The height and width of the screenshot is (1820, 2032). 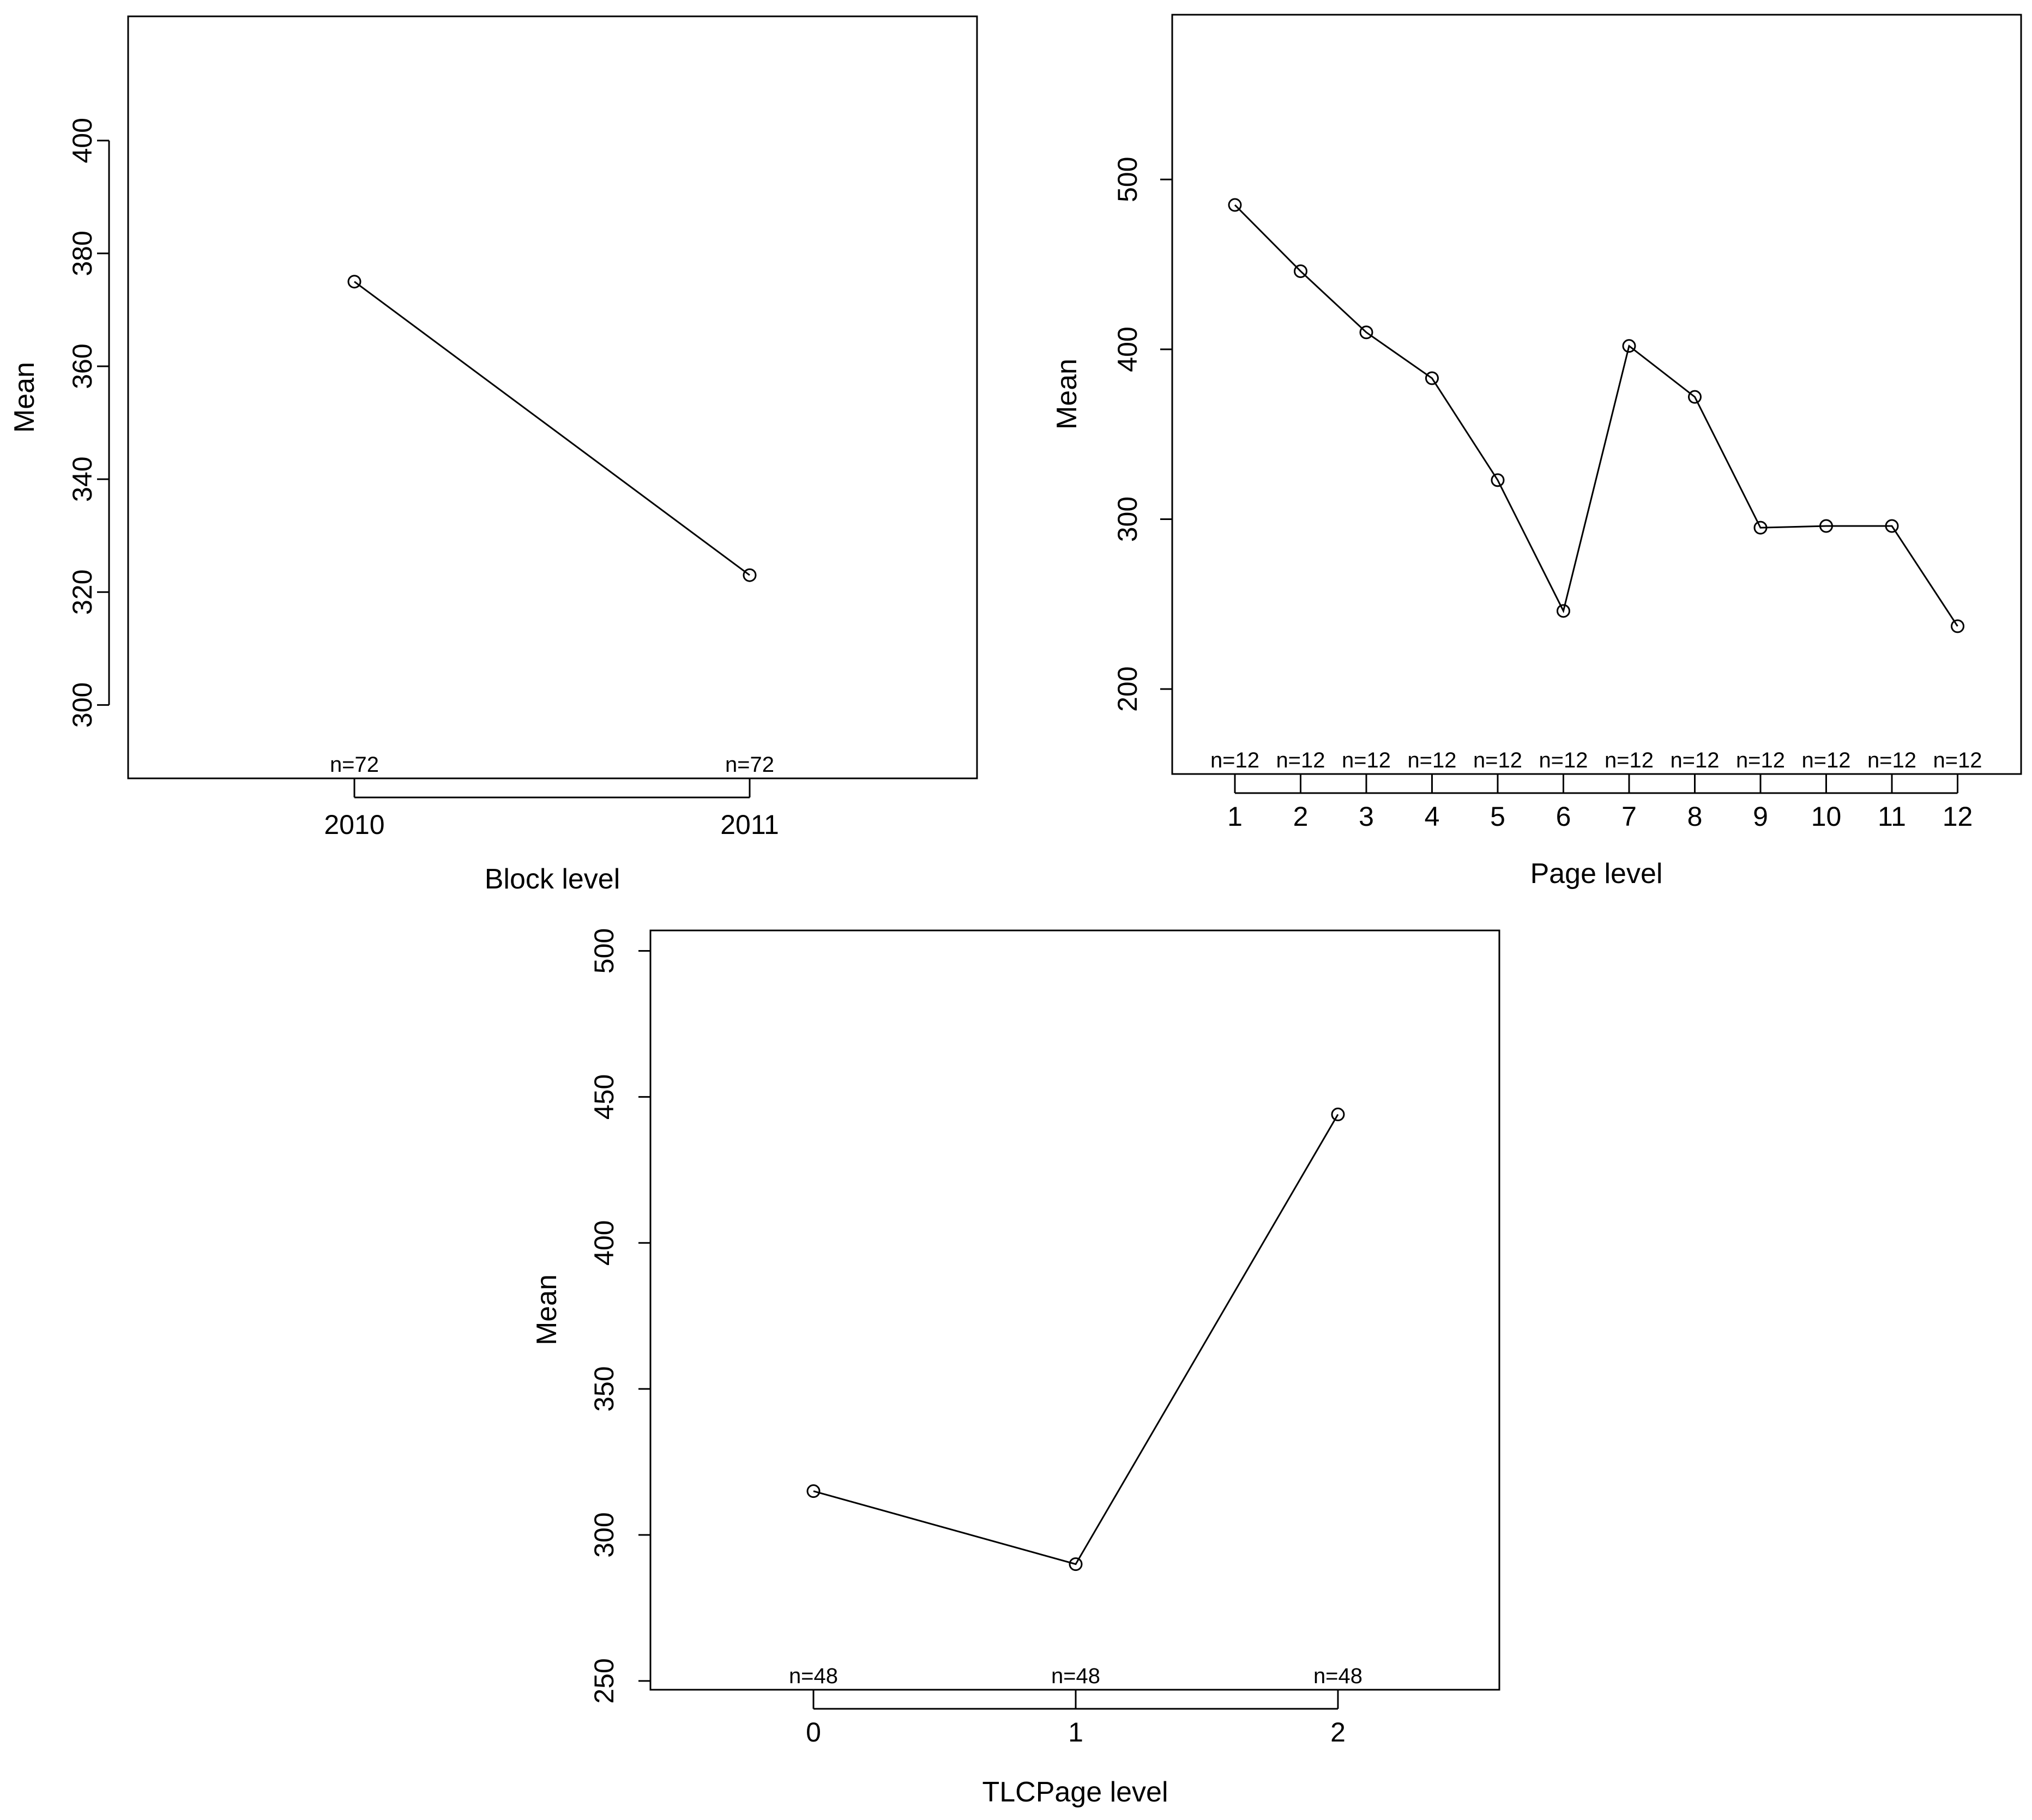 What do you see at coordinates (82, 366) in the screenshot?
I see `y-tick-label: 360` at bounding box center [82, 366].